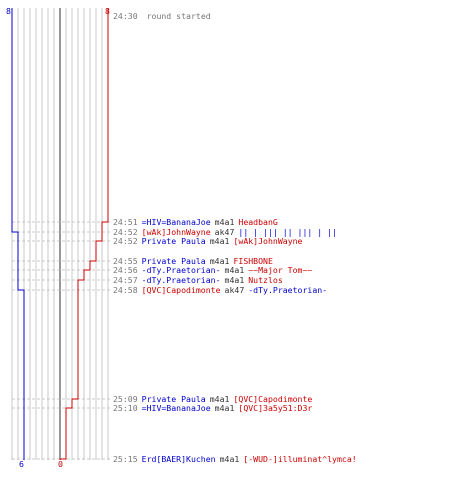  I want to click on kill-event-row: 25:09 Private Paula m4a1 [QVC]Capodimonte, so click(212, 399).